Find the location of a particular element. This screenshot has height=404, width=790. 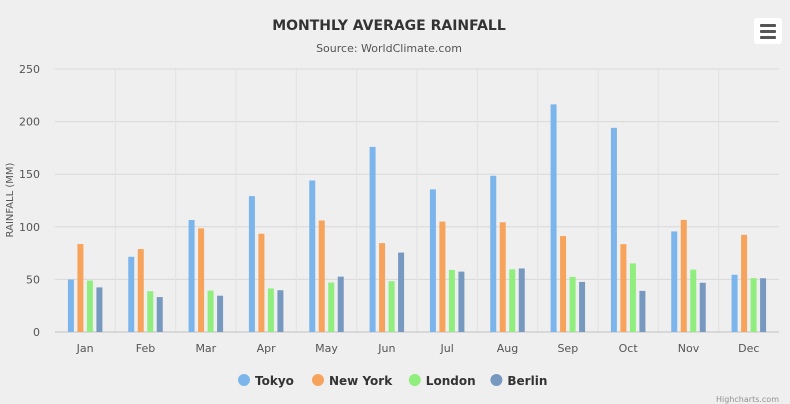

hamburger-menu-icon is located at coordinates (768, 31).